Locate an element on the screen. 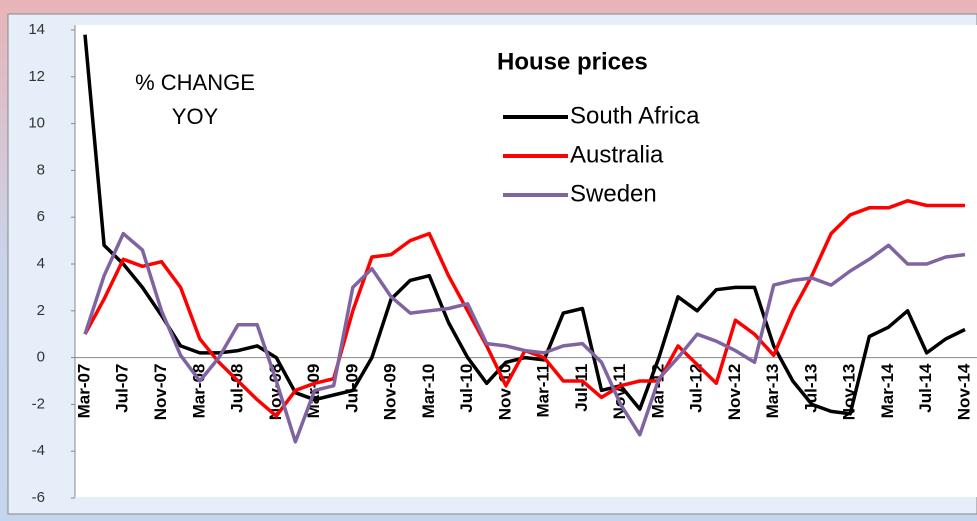 The width and height of the screenshot is (977, 521). legend-label: South Africa is located at coordinates (635, 115).